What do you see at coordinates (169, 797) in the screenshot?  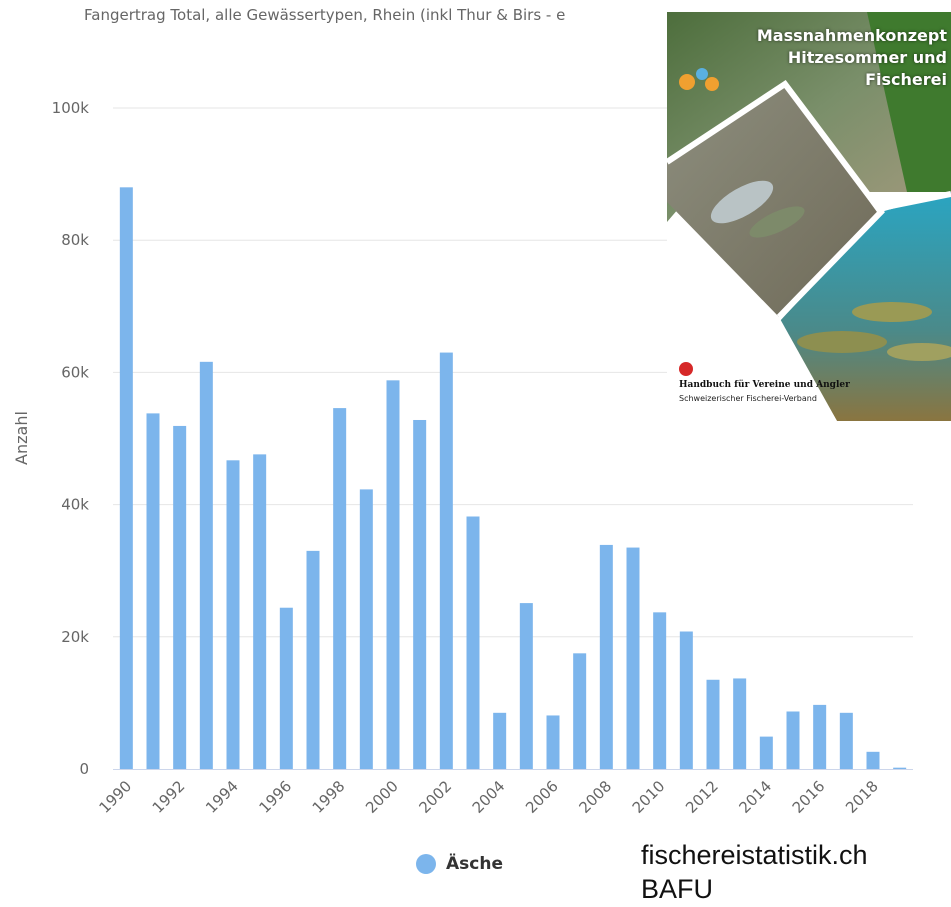 I see `x-tick-label: 1992` at bounding box center [169, 797].